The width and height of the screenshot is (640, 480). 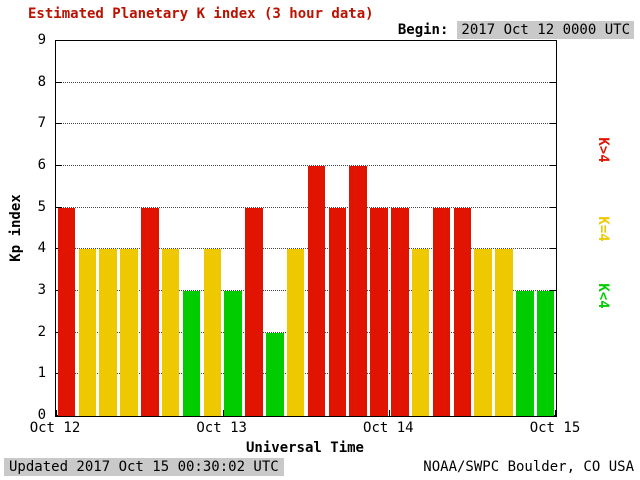 I want to click on begin-row: Begin: 2017 Oct 12 0000 UTC, so click(x=516, y=30).